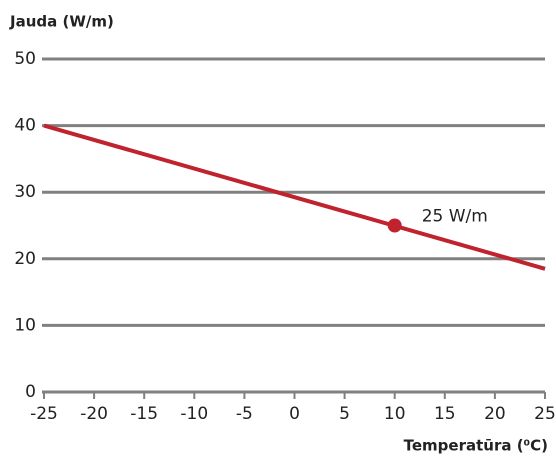 The width and height of the screenshot is (556, 457). I want to click on x-tick-label: -25, so click(44, 414).